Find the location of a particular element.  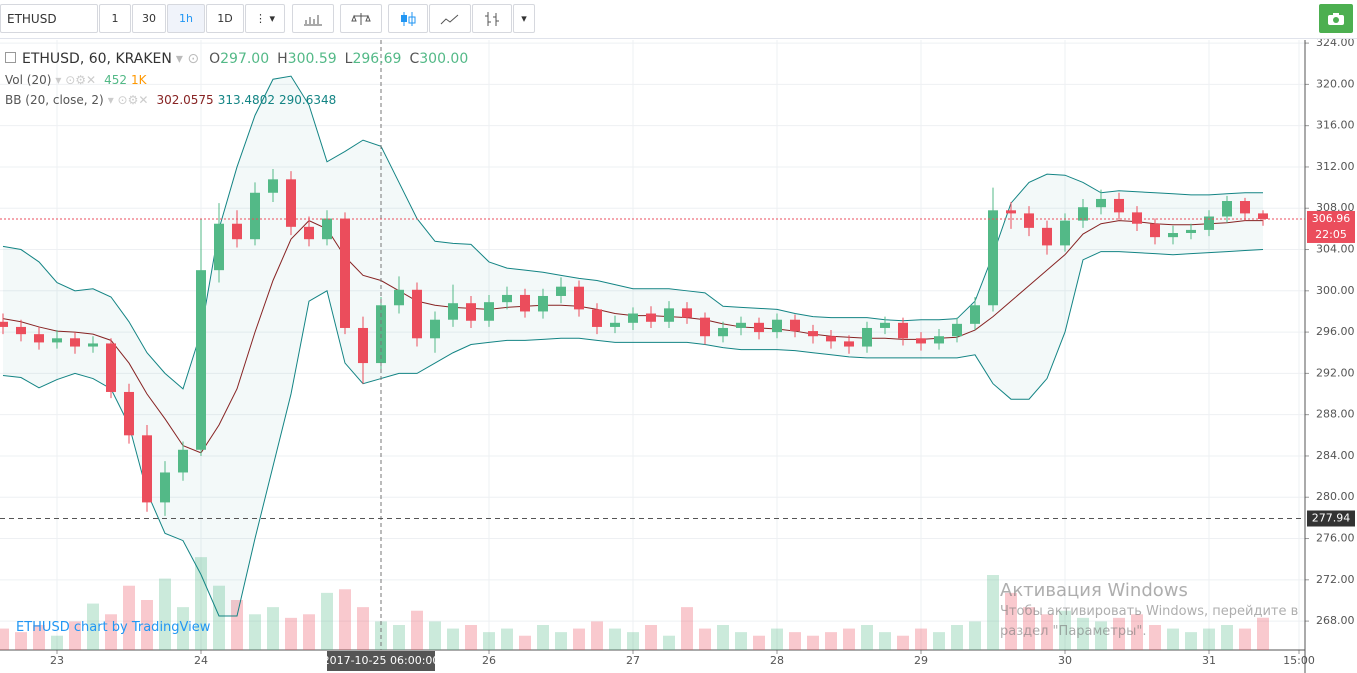

low-label: 277.94 is located at coordinates (1331, 518).